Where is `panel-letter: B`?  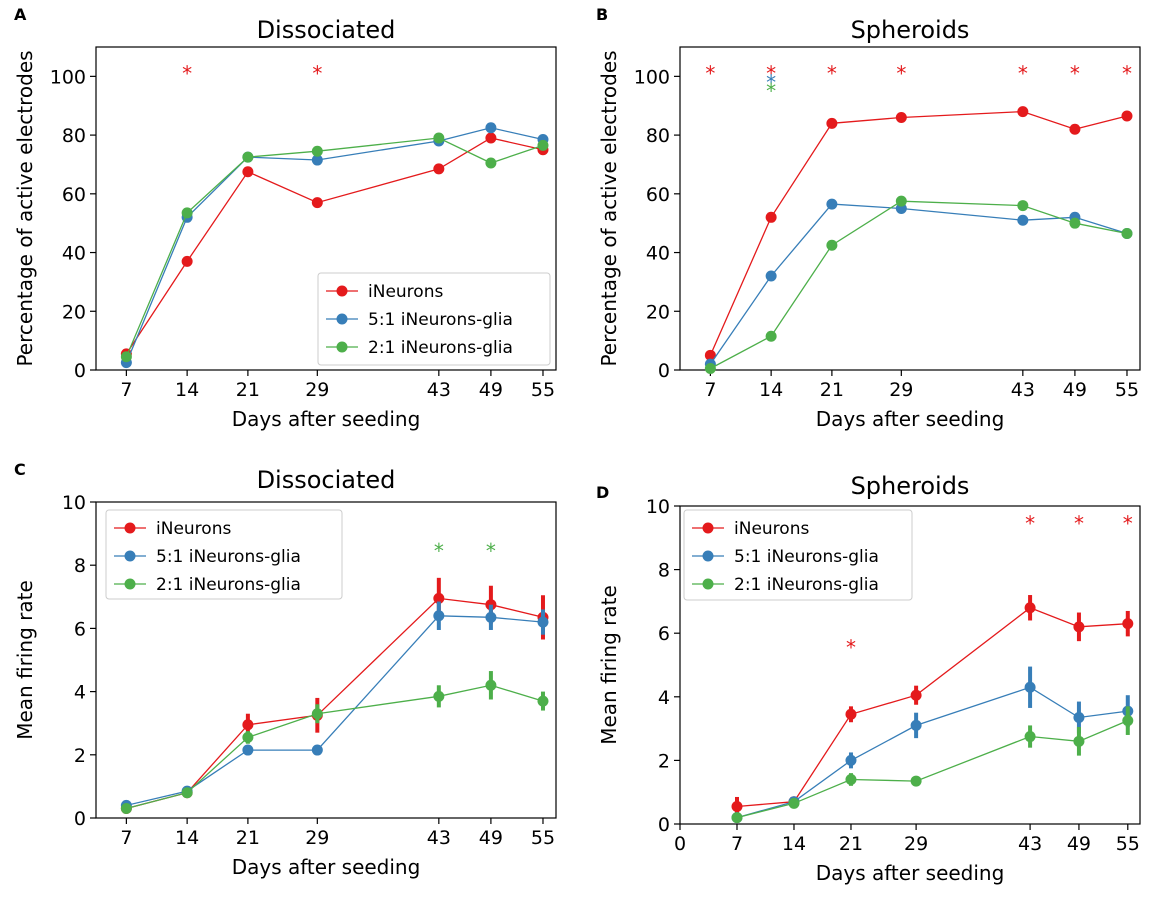
panel-letter: B is located at coordinates (602, 14).